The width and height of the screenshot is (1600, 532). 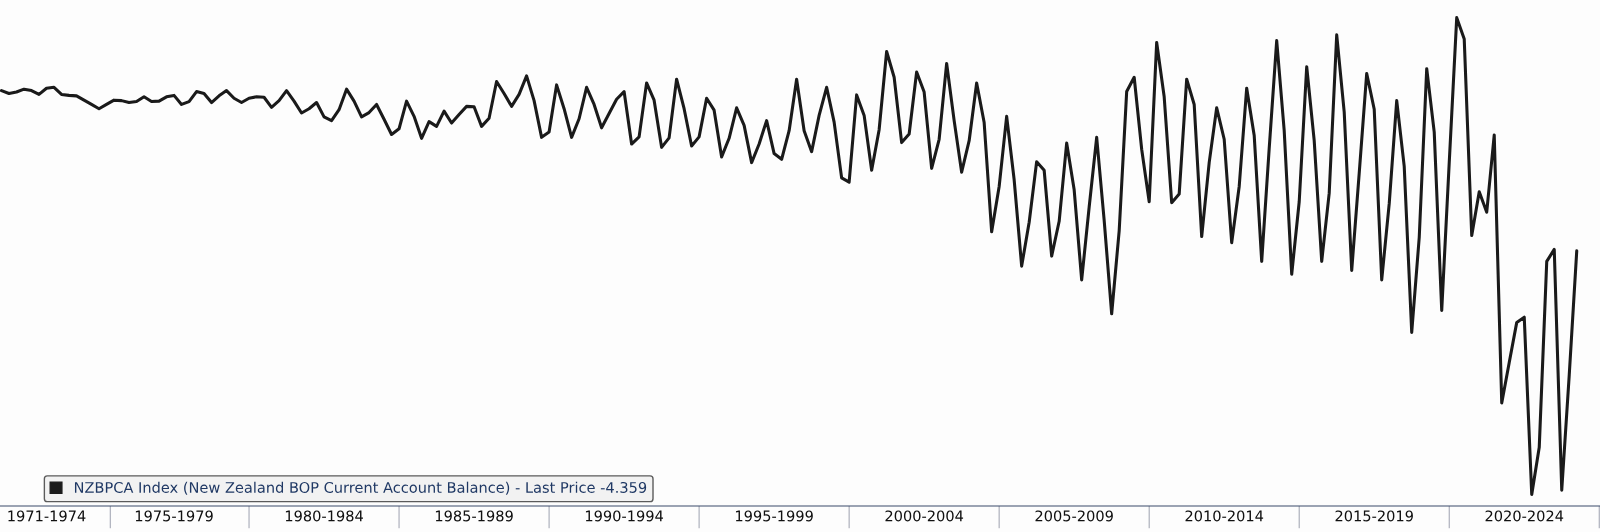 I want to click on x-tick-label: 1980-1984, so click(x=324, y=516).